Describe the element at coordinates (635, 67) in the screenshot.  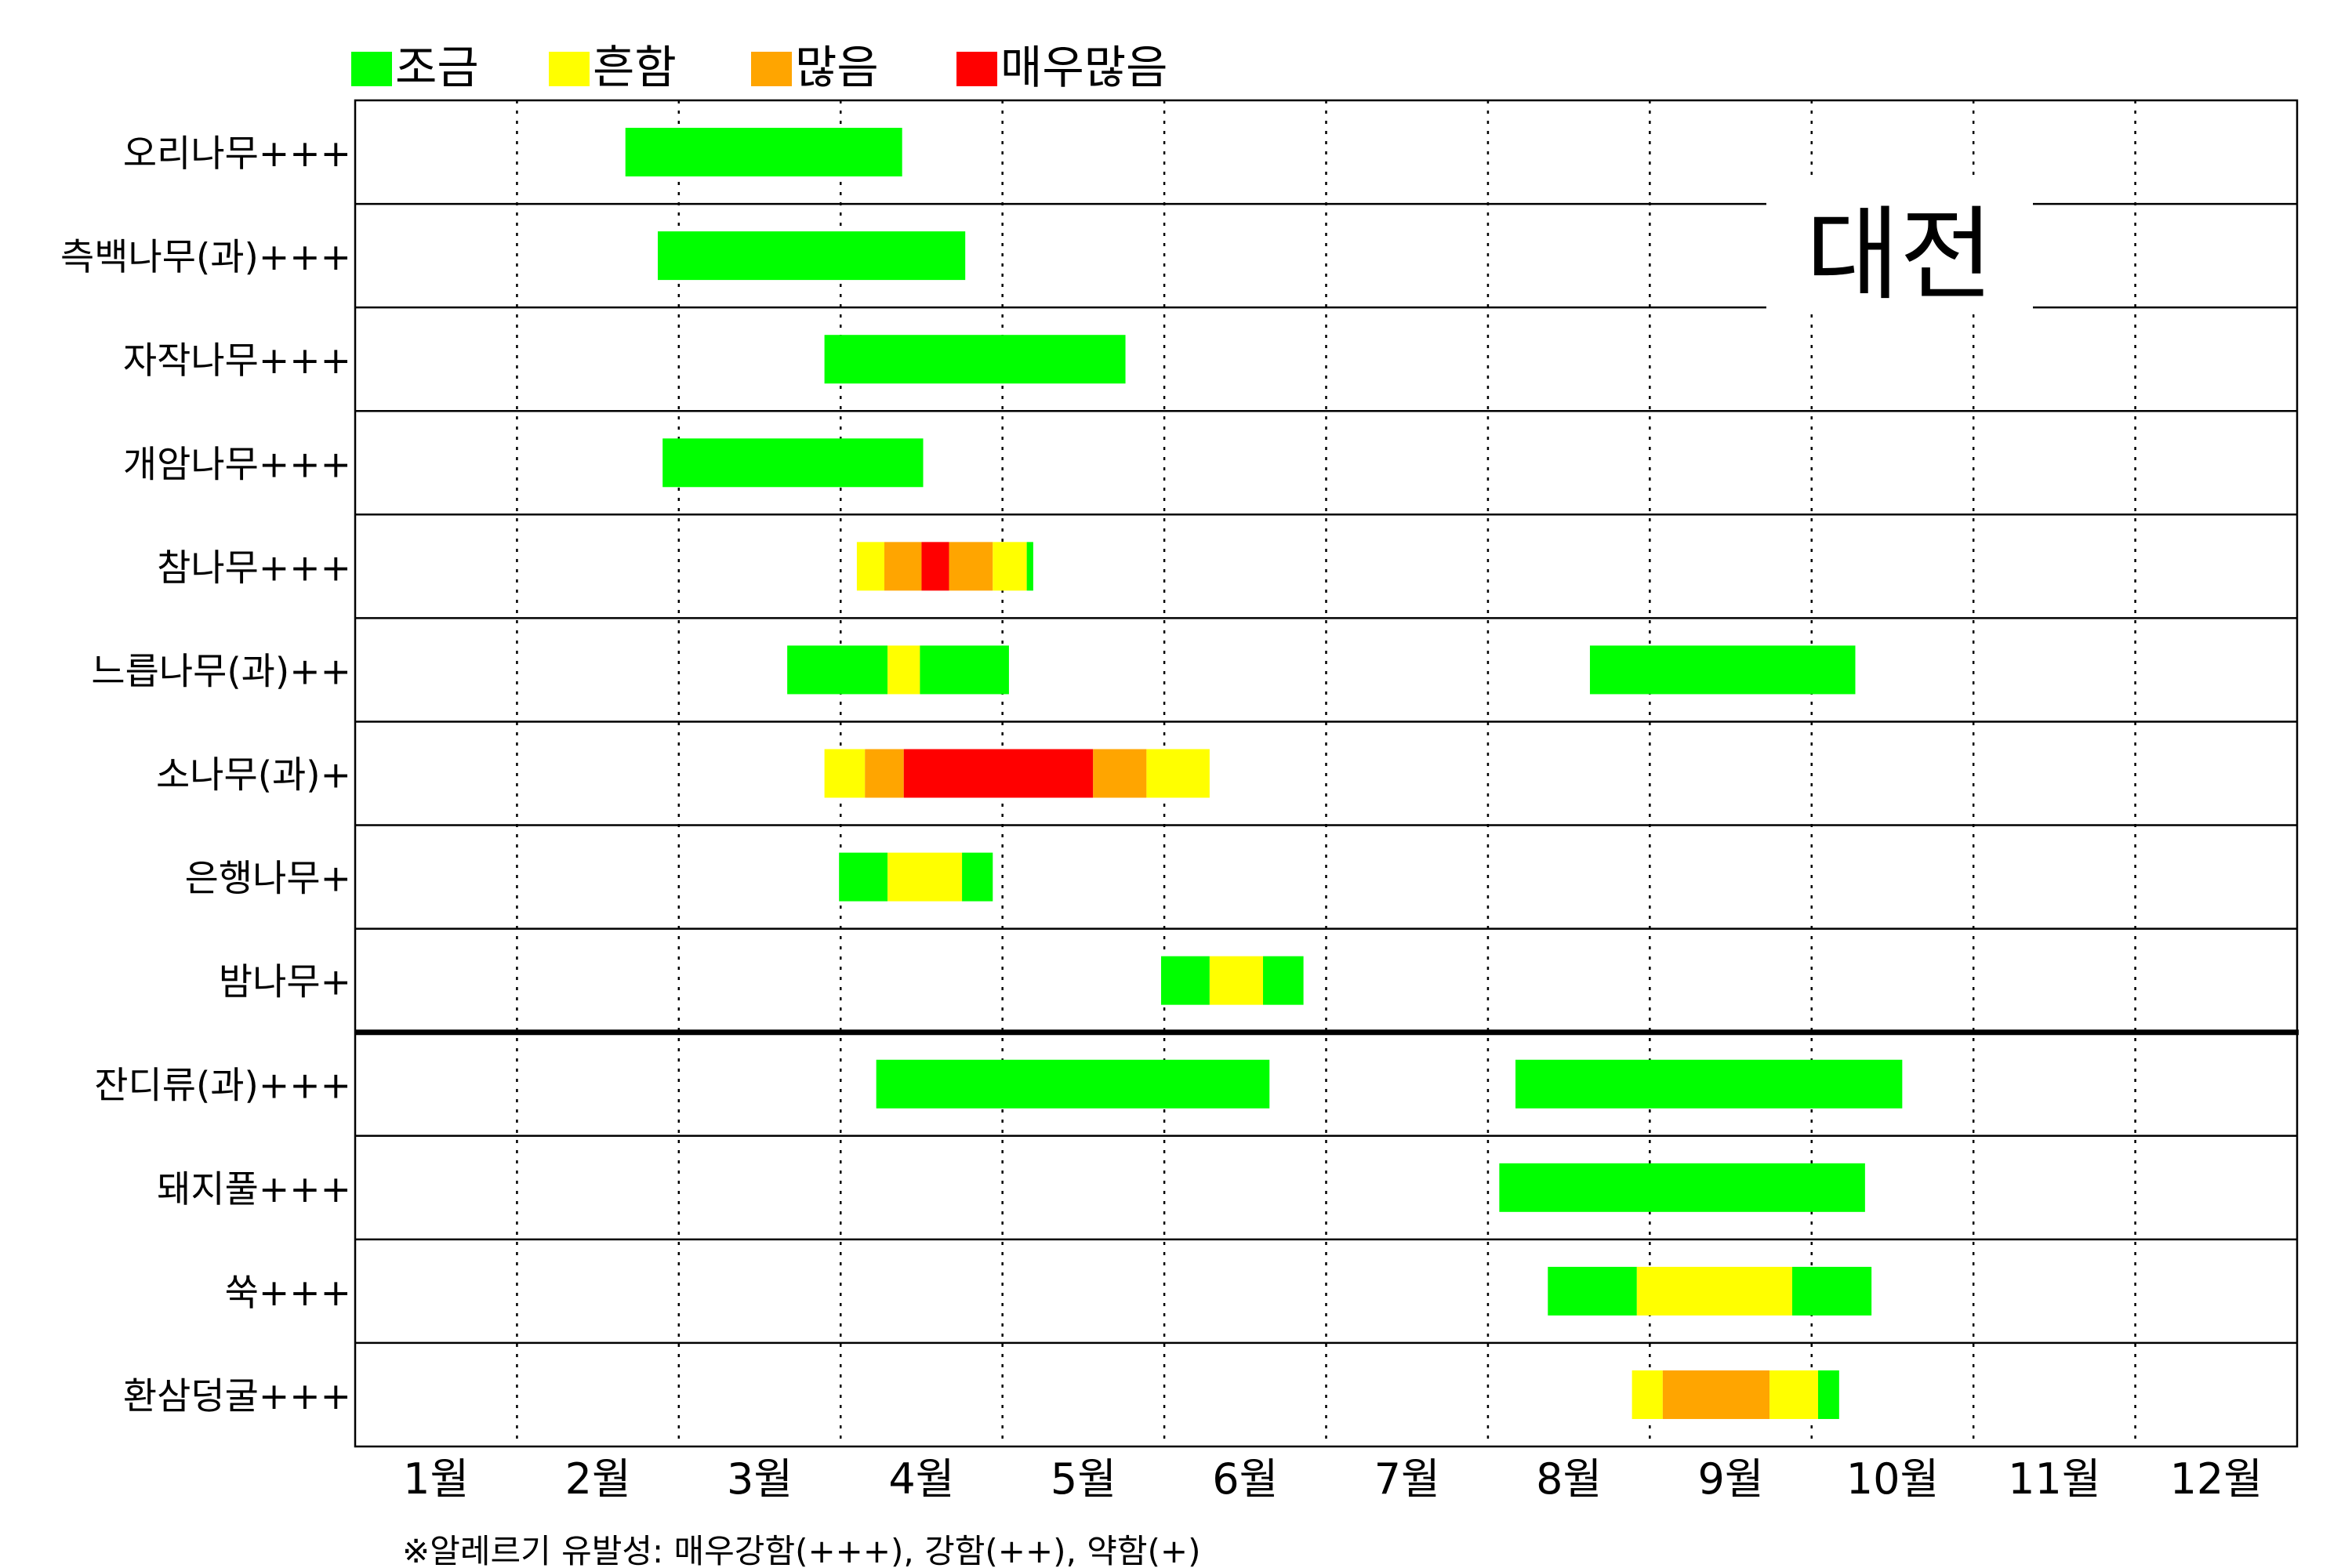
I see `legend-label-1: 흔함` at that location.